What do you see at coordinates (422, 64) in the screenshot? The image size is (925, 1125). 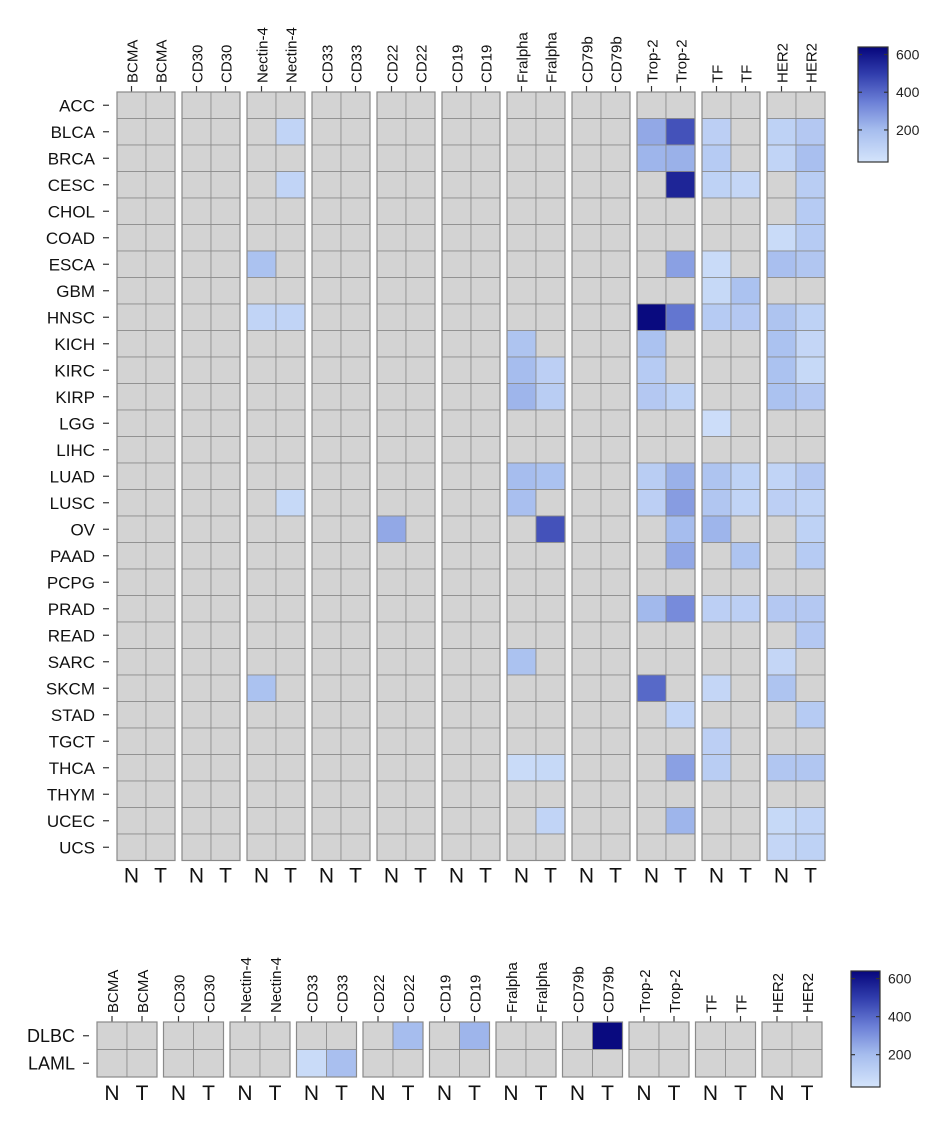 I see `column-label: CD22` at bounding box center [422, 64].